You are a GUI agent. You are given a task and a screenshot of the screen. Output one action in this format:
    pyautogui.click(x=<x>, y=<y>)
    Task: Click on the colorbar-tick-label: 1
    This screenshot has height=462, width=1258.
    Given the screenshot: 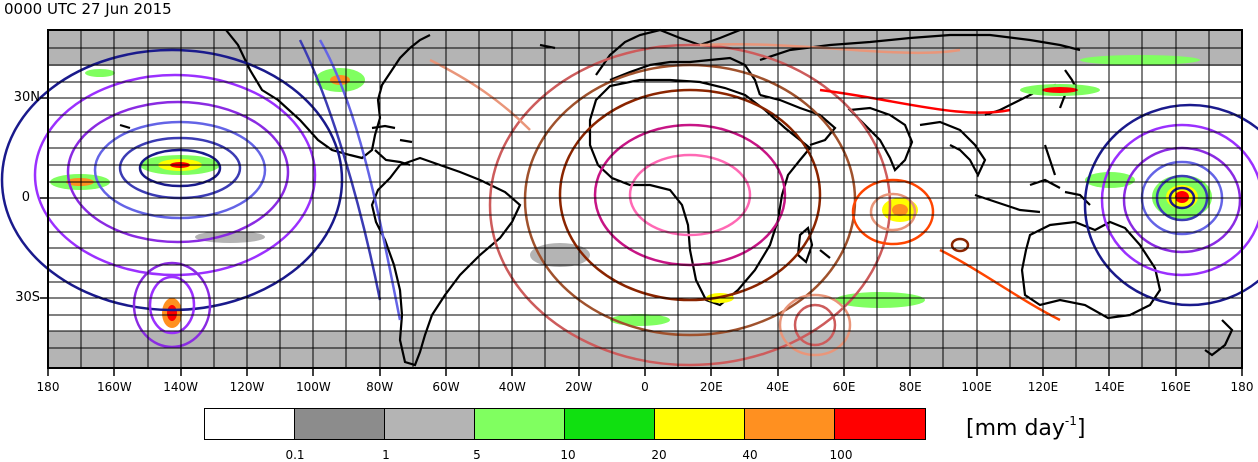 What is the action you would take?
    pyautogui.click(x=386, y=455)
    